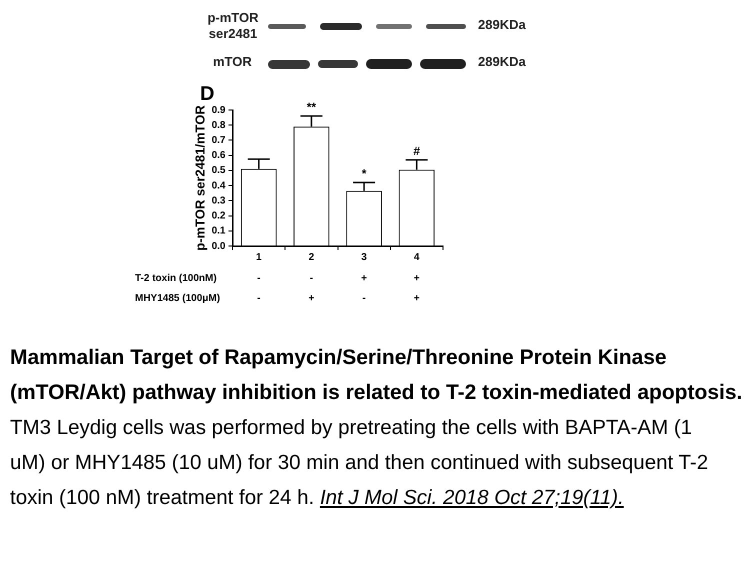 Image resolution: width=756 pixels, height=567 pixels. What do you see at coordinates (219, 231) in the screenshot?
I see `y-tick-label: 0.1` at bounding box center [219, 231].